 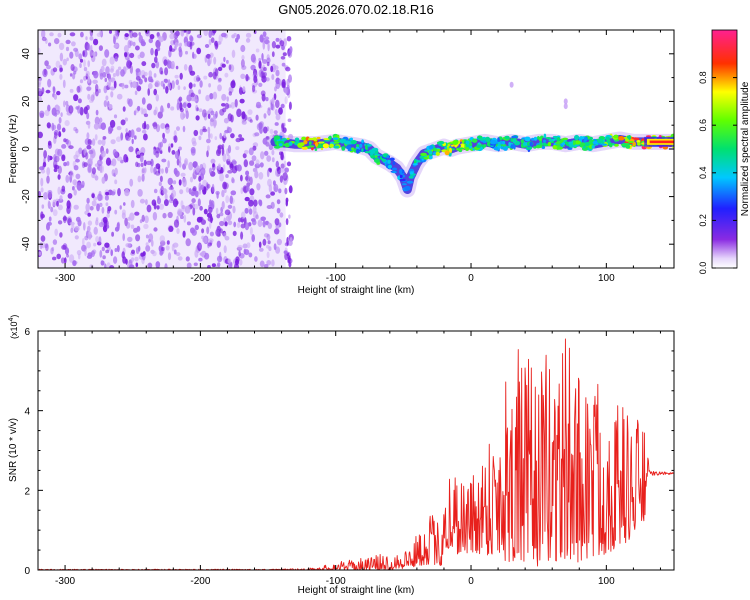 I want to click on x-tick-label: -300, so click(x=65, y=278).